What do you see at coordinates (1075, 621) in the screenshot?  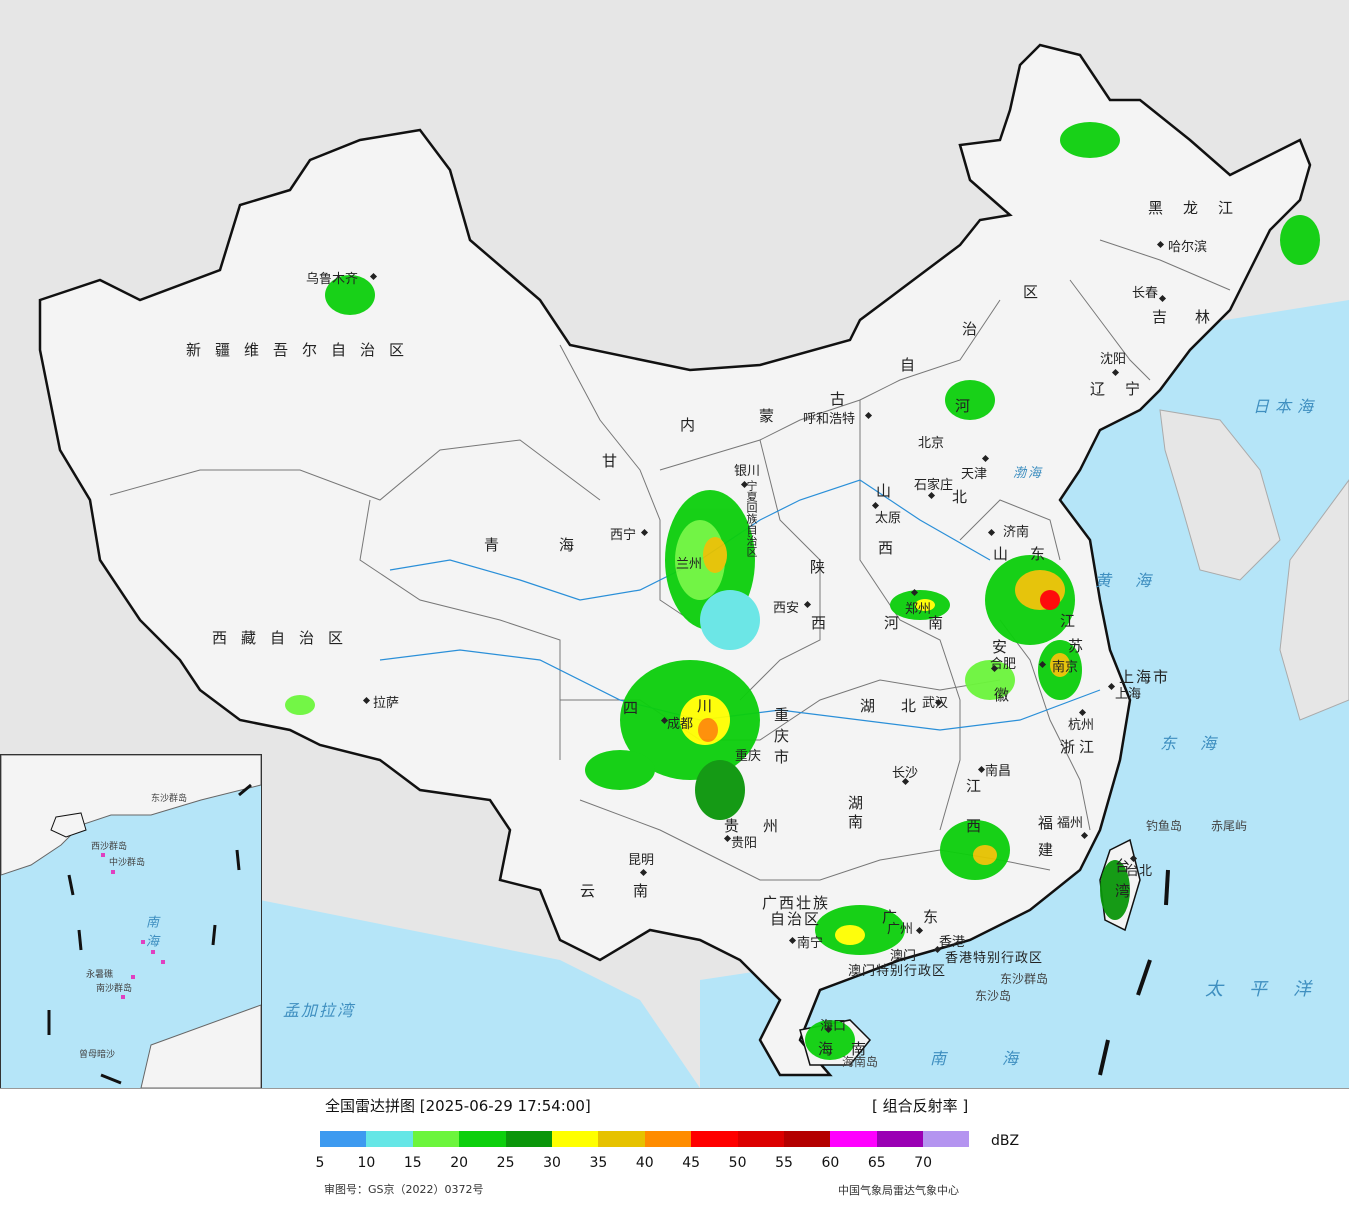 I see `label-jiangsu-jiang: 江` at bounding box center [1075, 621].